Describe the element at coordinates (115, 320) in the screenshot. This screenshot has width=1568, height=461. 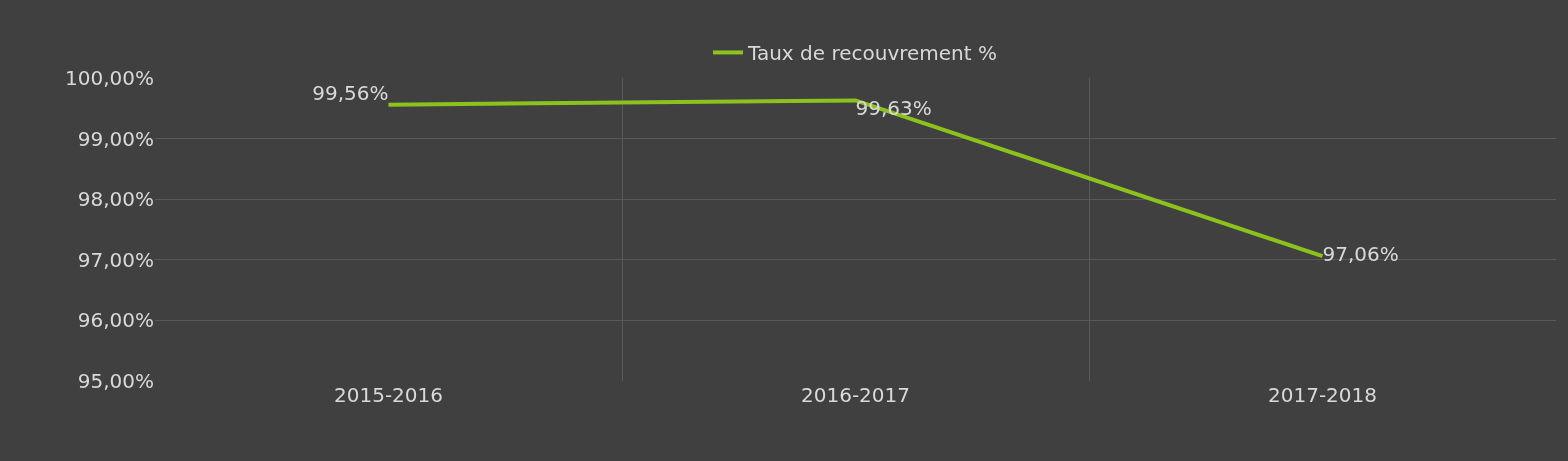
I see `y-tick-label: 96,00%` at that location.